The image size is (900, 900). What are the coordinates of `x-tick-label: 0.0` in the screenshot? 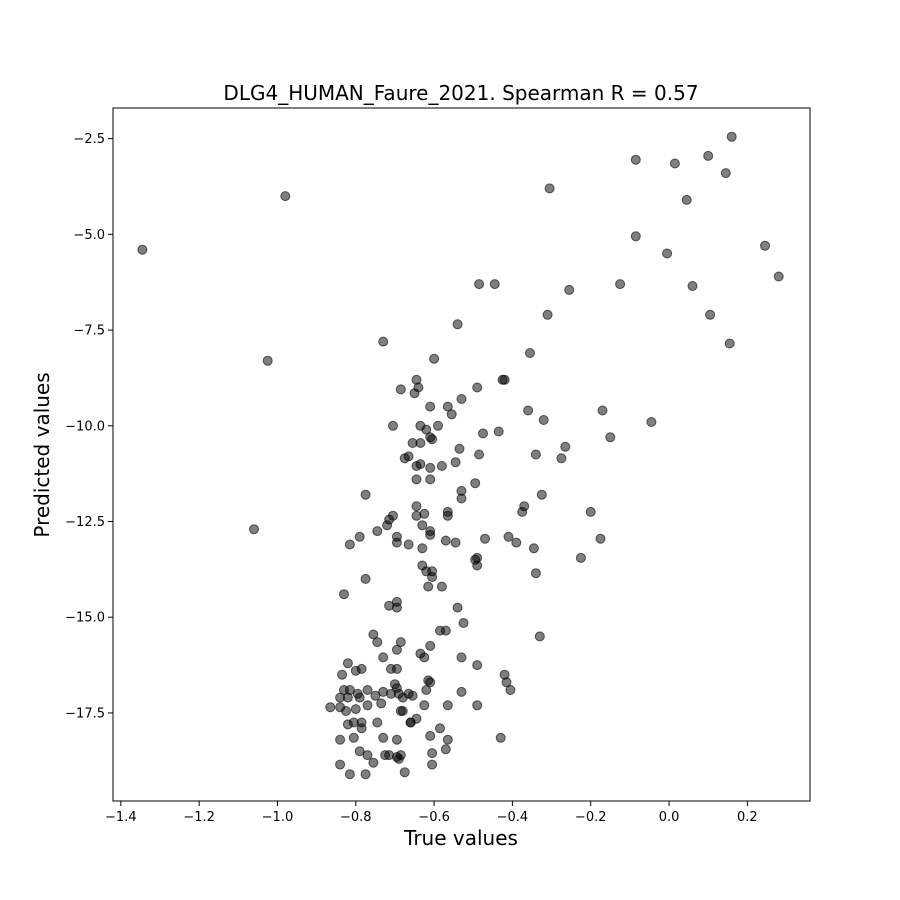 It's located at (669, 817).